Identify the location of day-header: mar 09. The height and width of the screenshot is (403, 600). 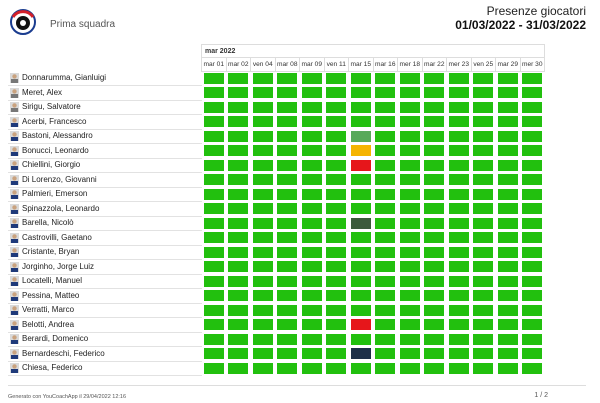
(312, 64).